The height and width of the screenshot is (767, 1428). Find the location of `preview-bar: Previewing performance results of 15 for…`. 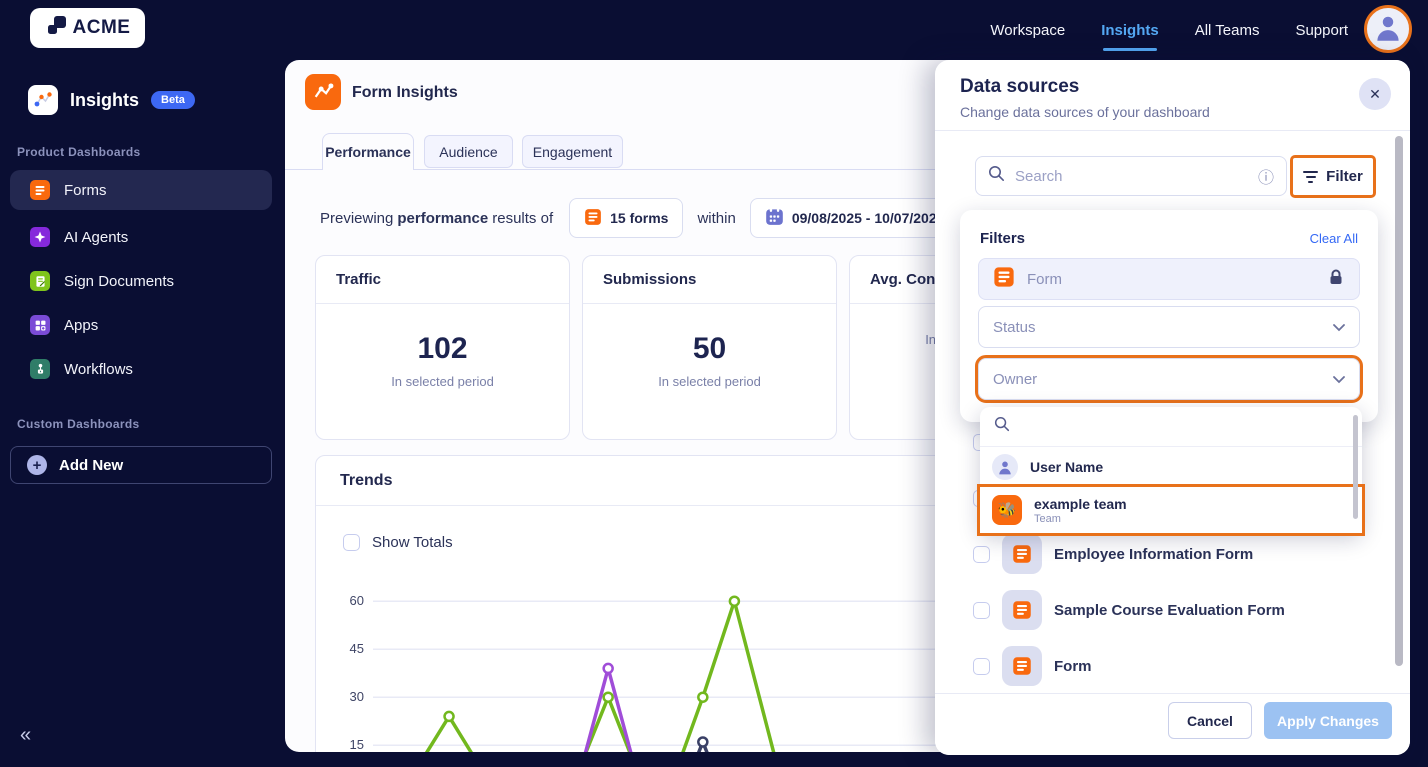

preview-bar: Previewing performance results of 15 for… is located at coordinates (640, 218).